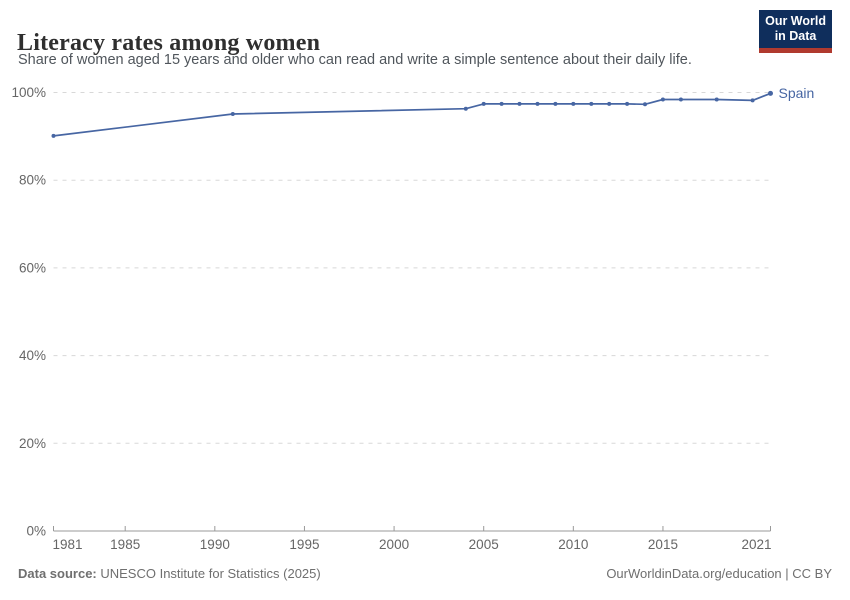 The width and height of the screenshot is (850, 600). Describe the element at coordinates (752, 100) in the screenshot. I see `data-point-2020` at that location.